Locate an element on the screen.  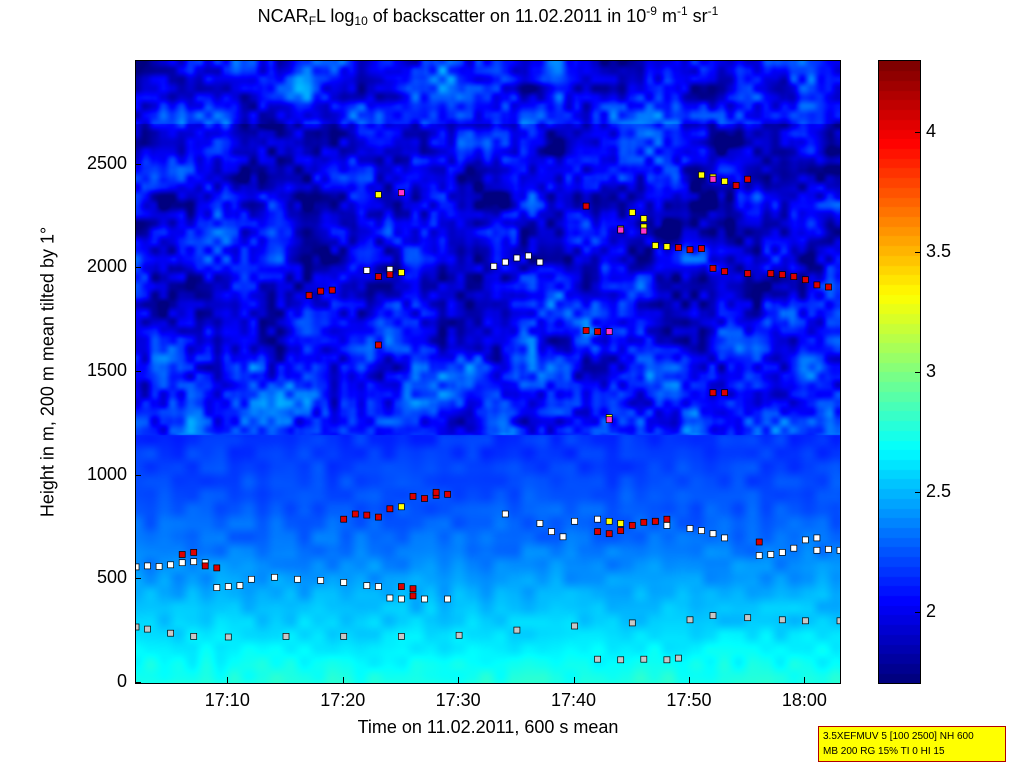
title-sup1: -9 is located at coordinates (651, 11).